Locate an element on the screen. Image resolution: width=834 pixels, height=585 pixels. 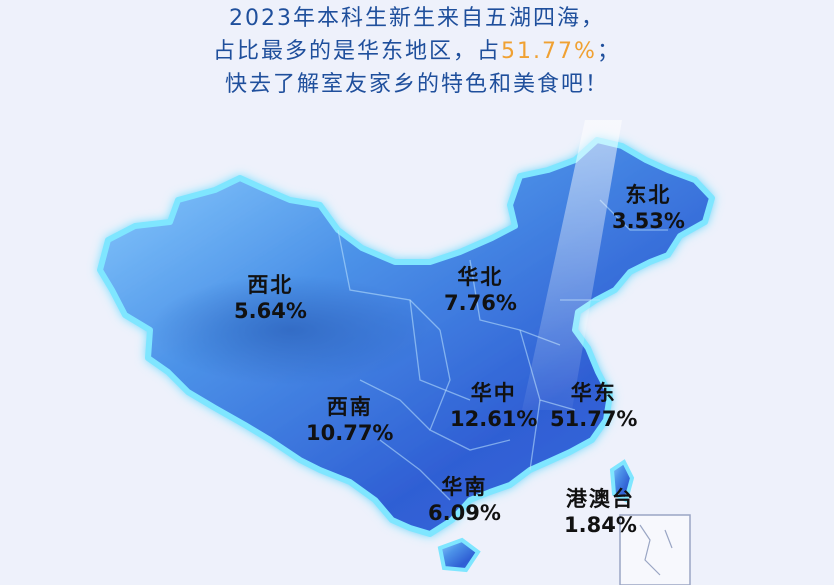
headline-line-2-prefix: 占比最多的是华东地区，占 is located at coordinates (357, 51).